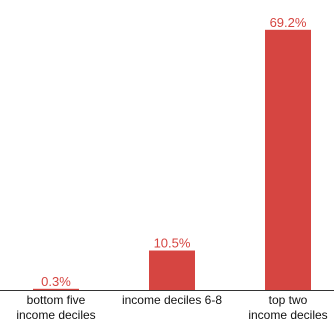  I want to click on value-label-0: 0.3%, so click(56, 281).